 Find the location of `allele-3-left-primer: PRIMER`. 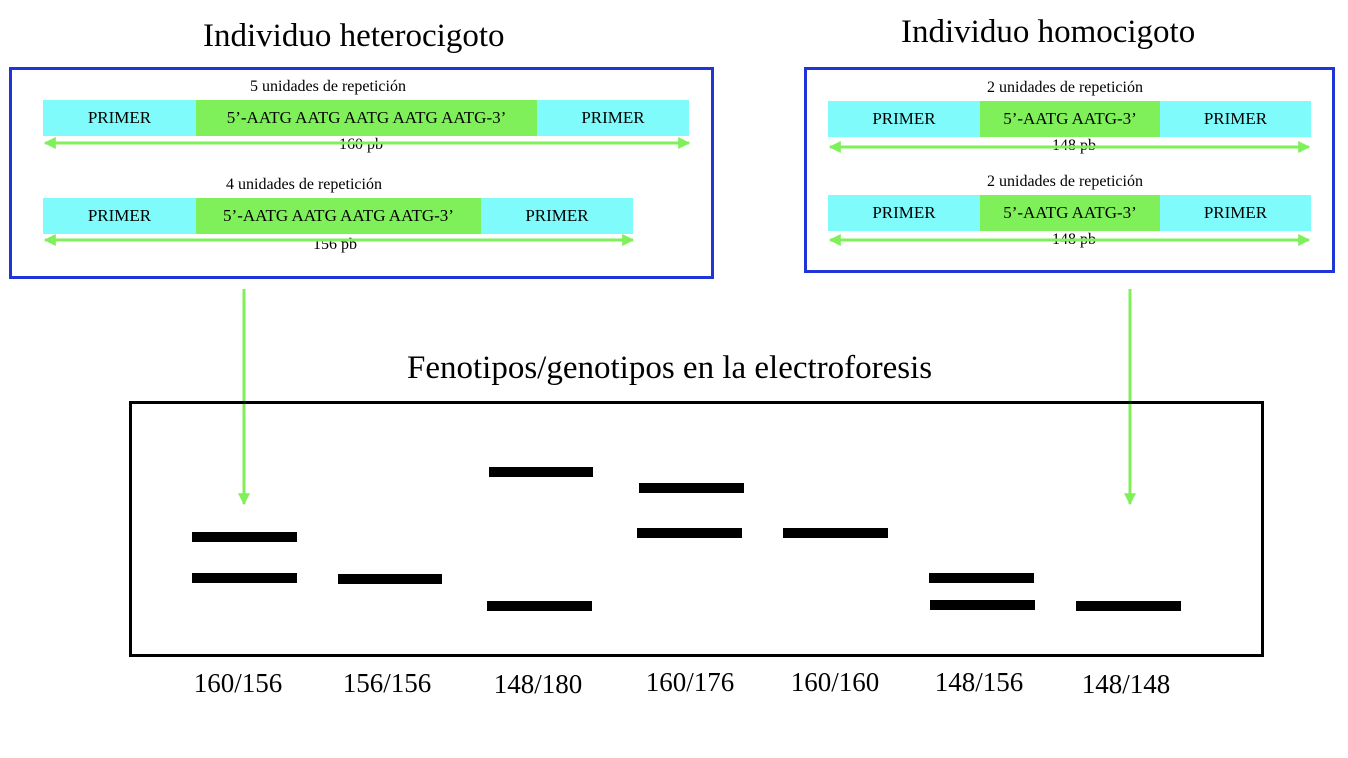

allele-3-left-primer: PRIMER is located at coordinates (904, 119).